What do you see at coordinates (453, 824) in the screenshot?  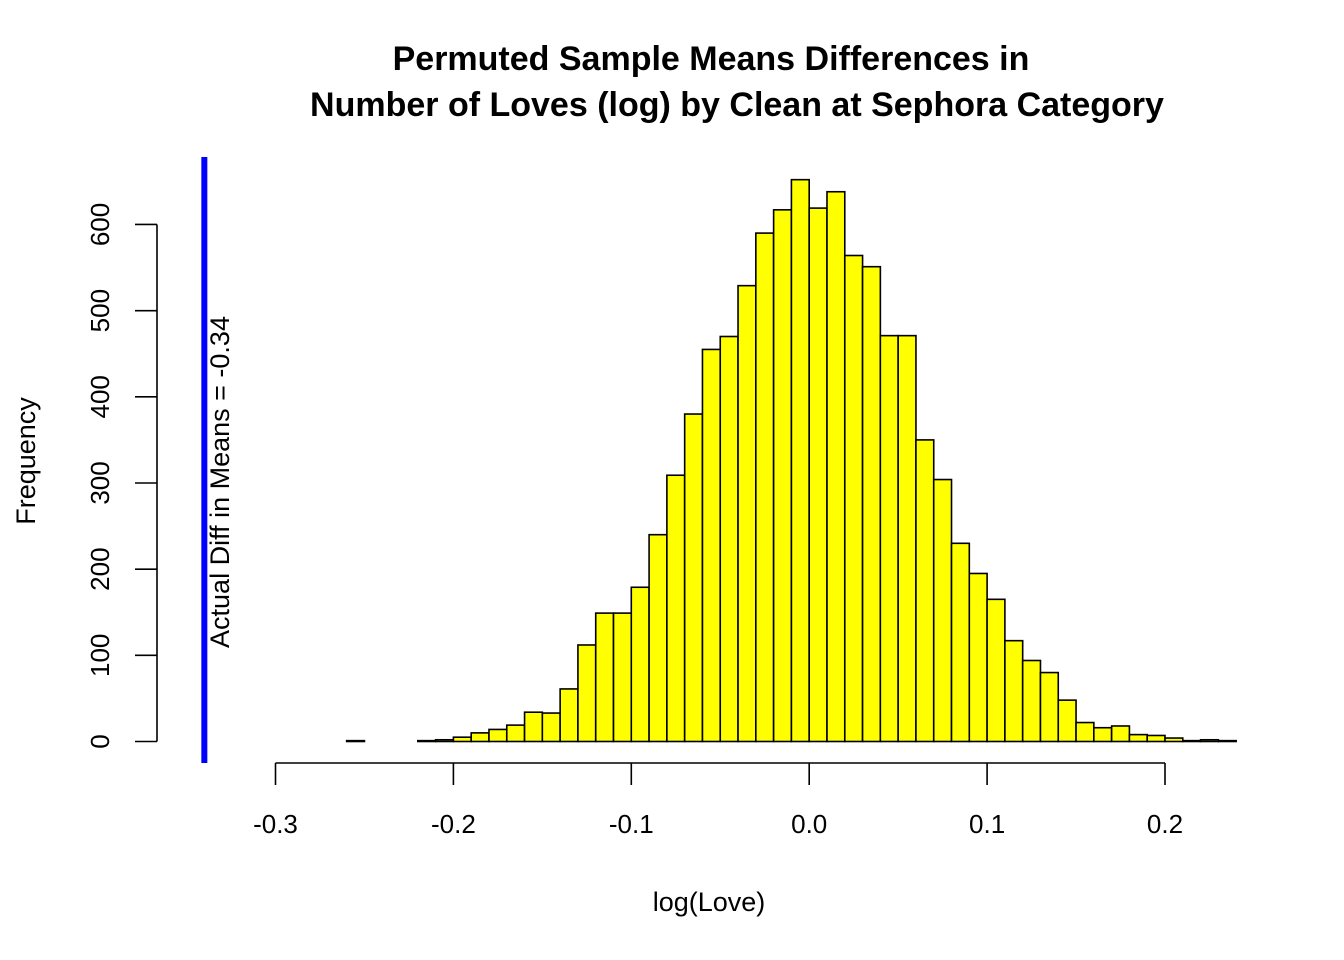 I see `x-tick-label: -0.2` at bounding box center [453, 824].